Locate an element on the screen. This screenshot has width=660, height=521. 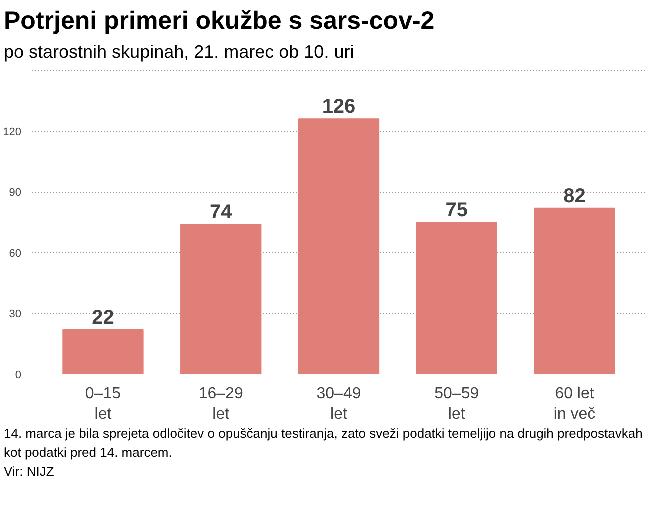
x-tick-label: 16–29 let is located at coordinates (221, 405).